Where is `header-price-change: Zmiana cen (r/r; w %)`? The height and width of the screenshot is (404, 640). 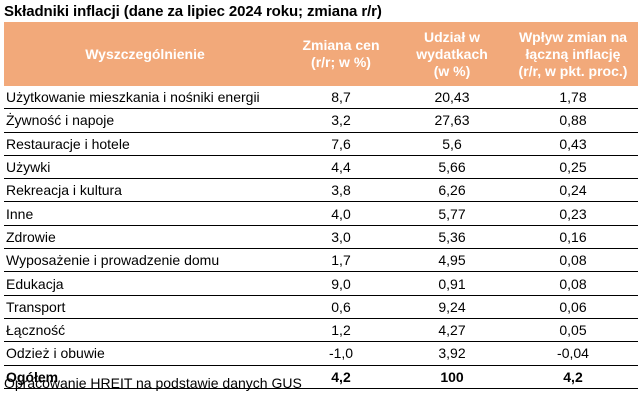
header-price-change: Zmiana cen (r/r; w %) is located at coordinates (341, 54).